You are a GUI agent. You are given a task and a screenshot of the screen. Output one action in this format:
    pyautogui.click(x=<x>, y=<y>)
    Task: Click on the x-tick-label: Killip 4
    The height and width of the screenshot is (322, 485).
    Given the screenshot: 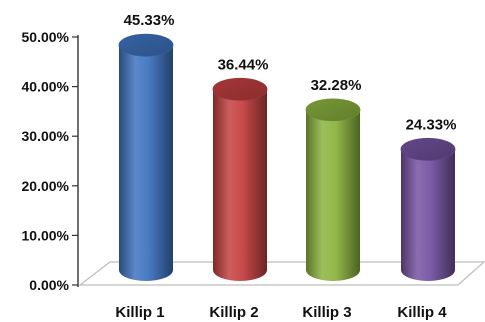 What is the action you would take?
    pyautogui.click(x=422, y=312)
    